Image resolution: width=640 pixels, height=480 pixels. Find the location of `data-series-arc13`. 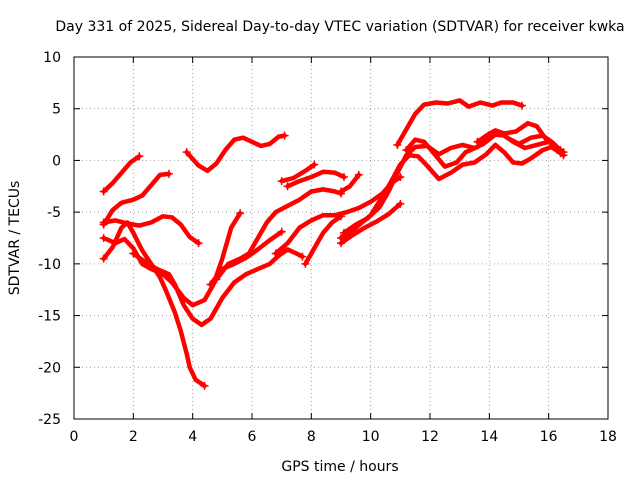

data-series-arc13 is located at coordinates (316, 179).